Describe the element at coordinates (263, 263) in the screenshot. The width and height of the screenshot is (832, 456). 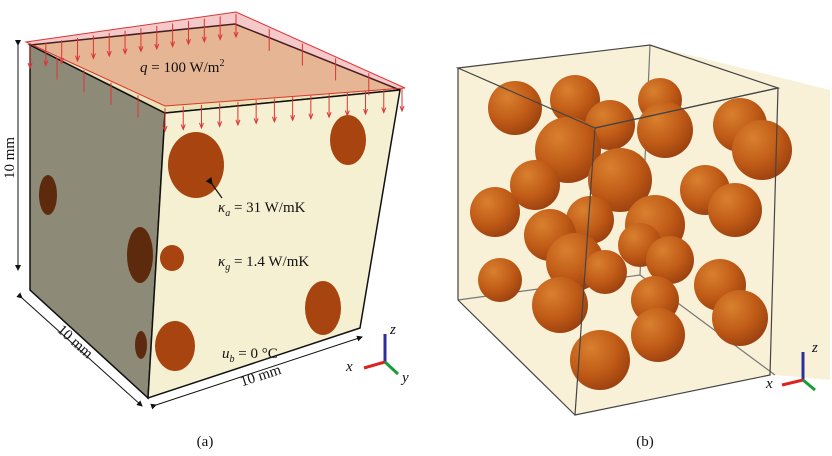
I see `kappa-g: κg = 1.4 W/mK` at that location.